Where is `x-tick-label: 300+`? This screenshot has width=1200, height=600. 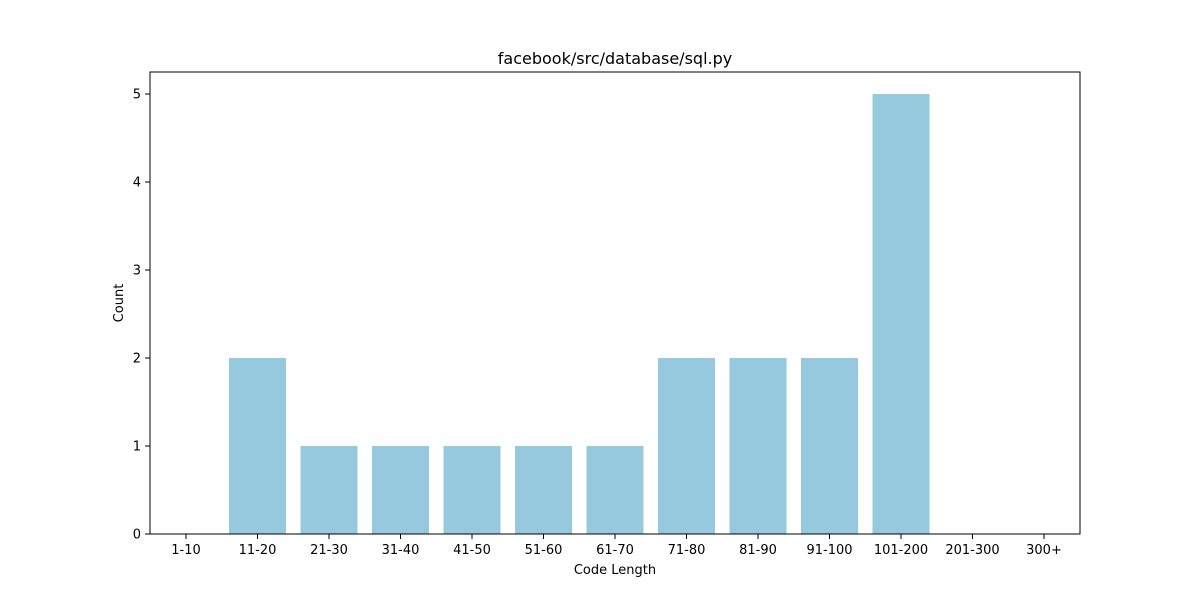
x-tick-label: 300+ is located at coordinates (1044, 550).